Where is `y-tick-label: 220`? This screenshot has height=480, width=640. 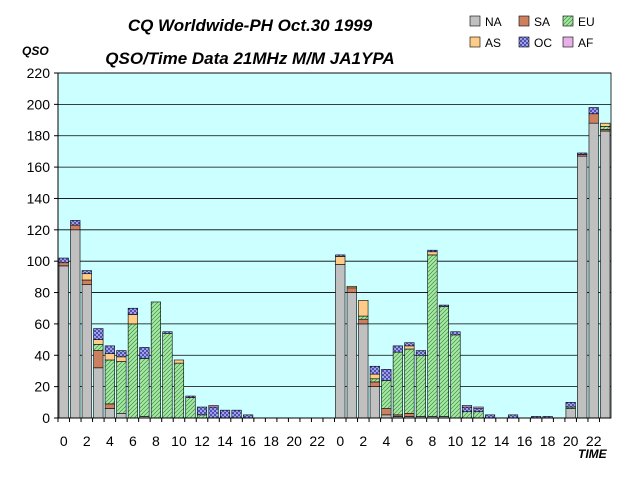
y-tick-label: 220 is located at coordinates (39, 73).